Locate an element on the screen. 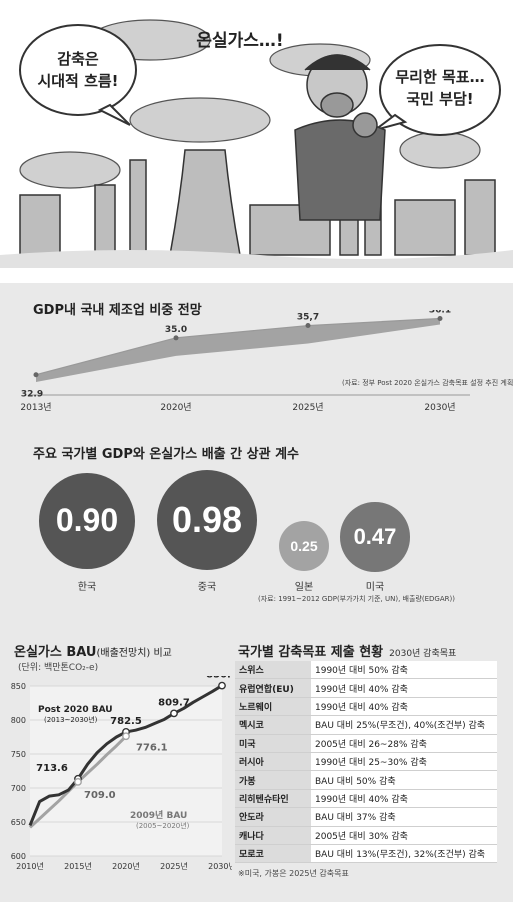  target-cell: BAU 대비 13%(무조건), 32%(조건부) 감축 is located at coordinates (404, 854).